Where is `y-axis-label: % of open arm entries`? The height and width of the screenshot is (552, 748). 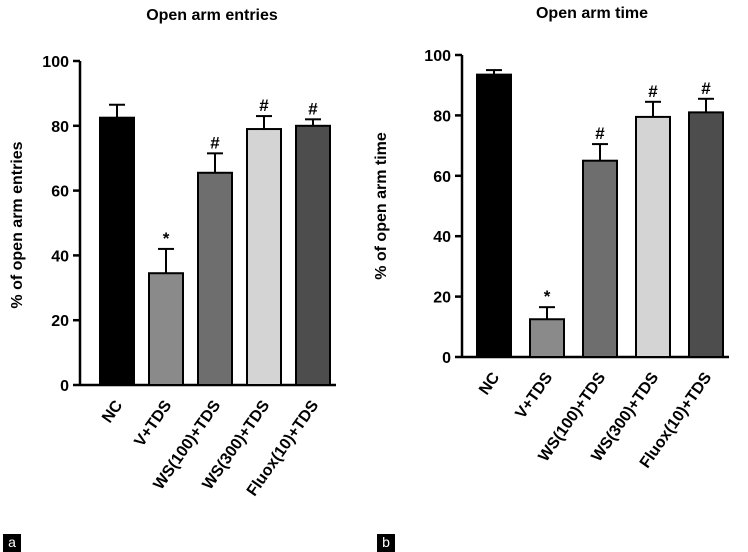 y-axis-label: % of open arm entries is located at coordinates (17, 224).